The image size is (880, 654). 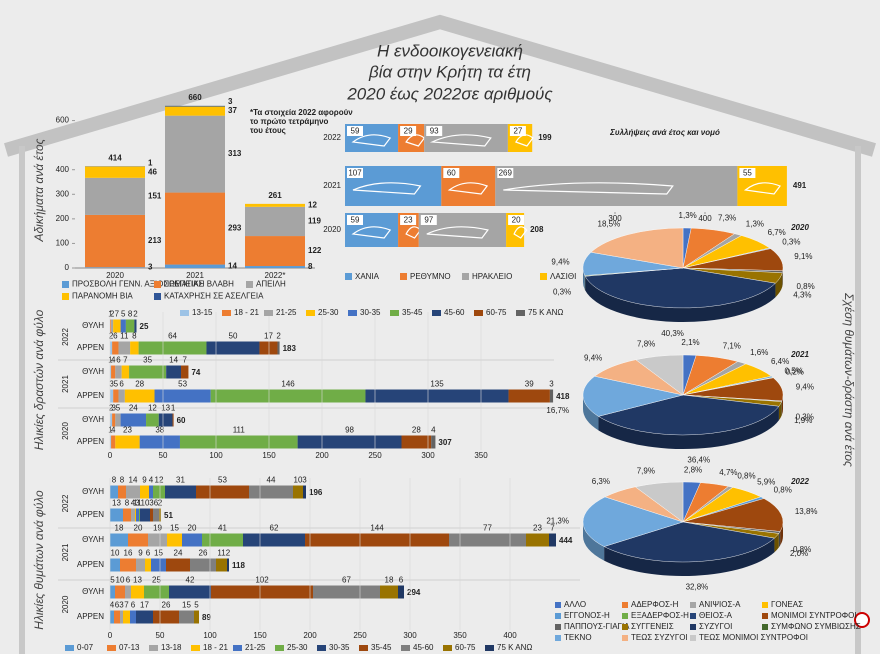 I want to click on data-label: 8, so click(x=310, y=266).